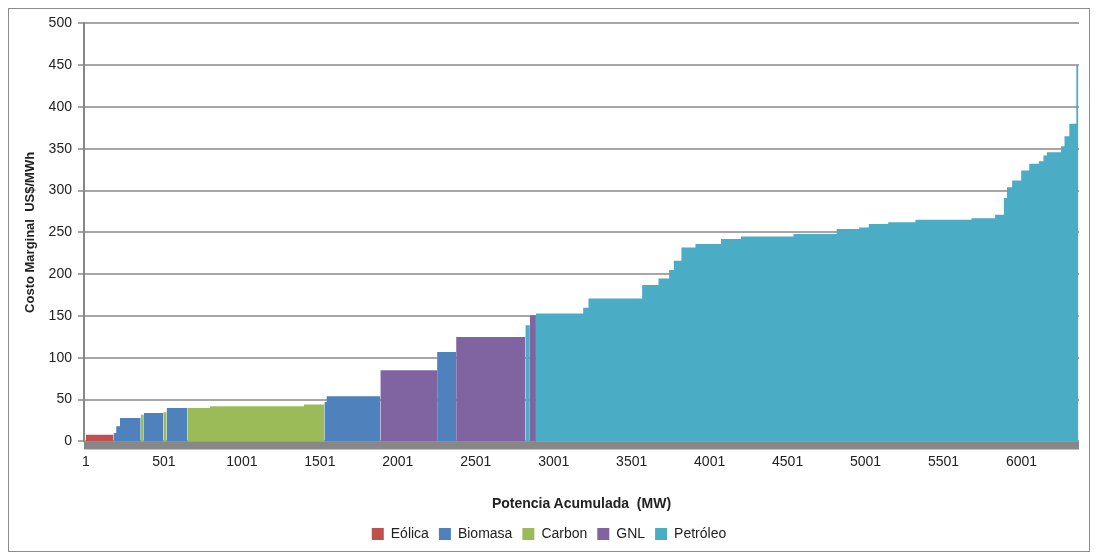 The width and height of the screenshot is (1098, 560). What do you see at coordinates (943, 460) in the screenshot?
I see `x-tick-label: 5501` at bounding box center [943, 460].